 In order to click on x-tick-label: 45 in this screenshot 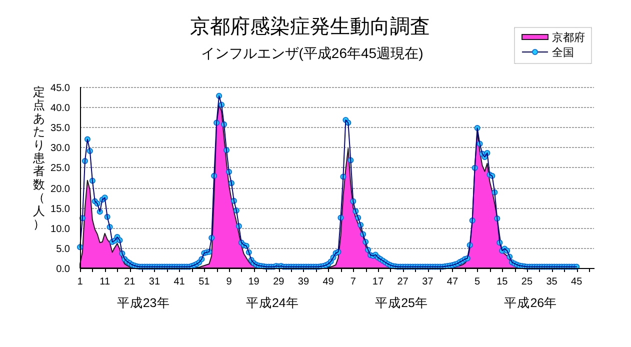, I will do `click(577, 282)`.